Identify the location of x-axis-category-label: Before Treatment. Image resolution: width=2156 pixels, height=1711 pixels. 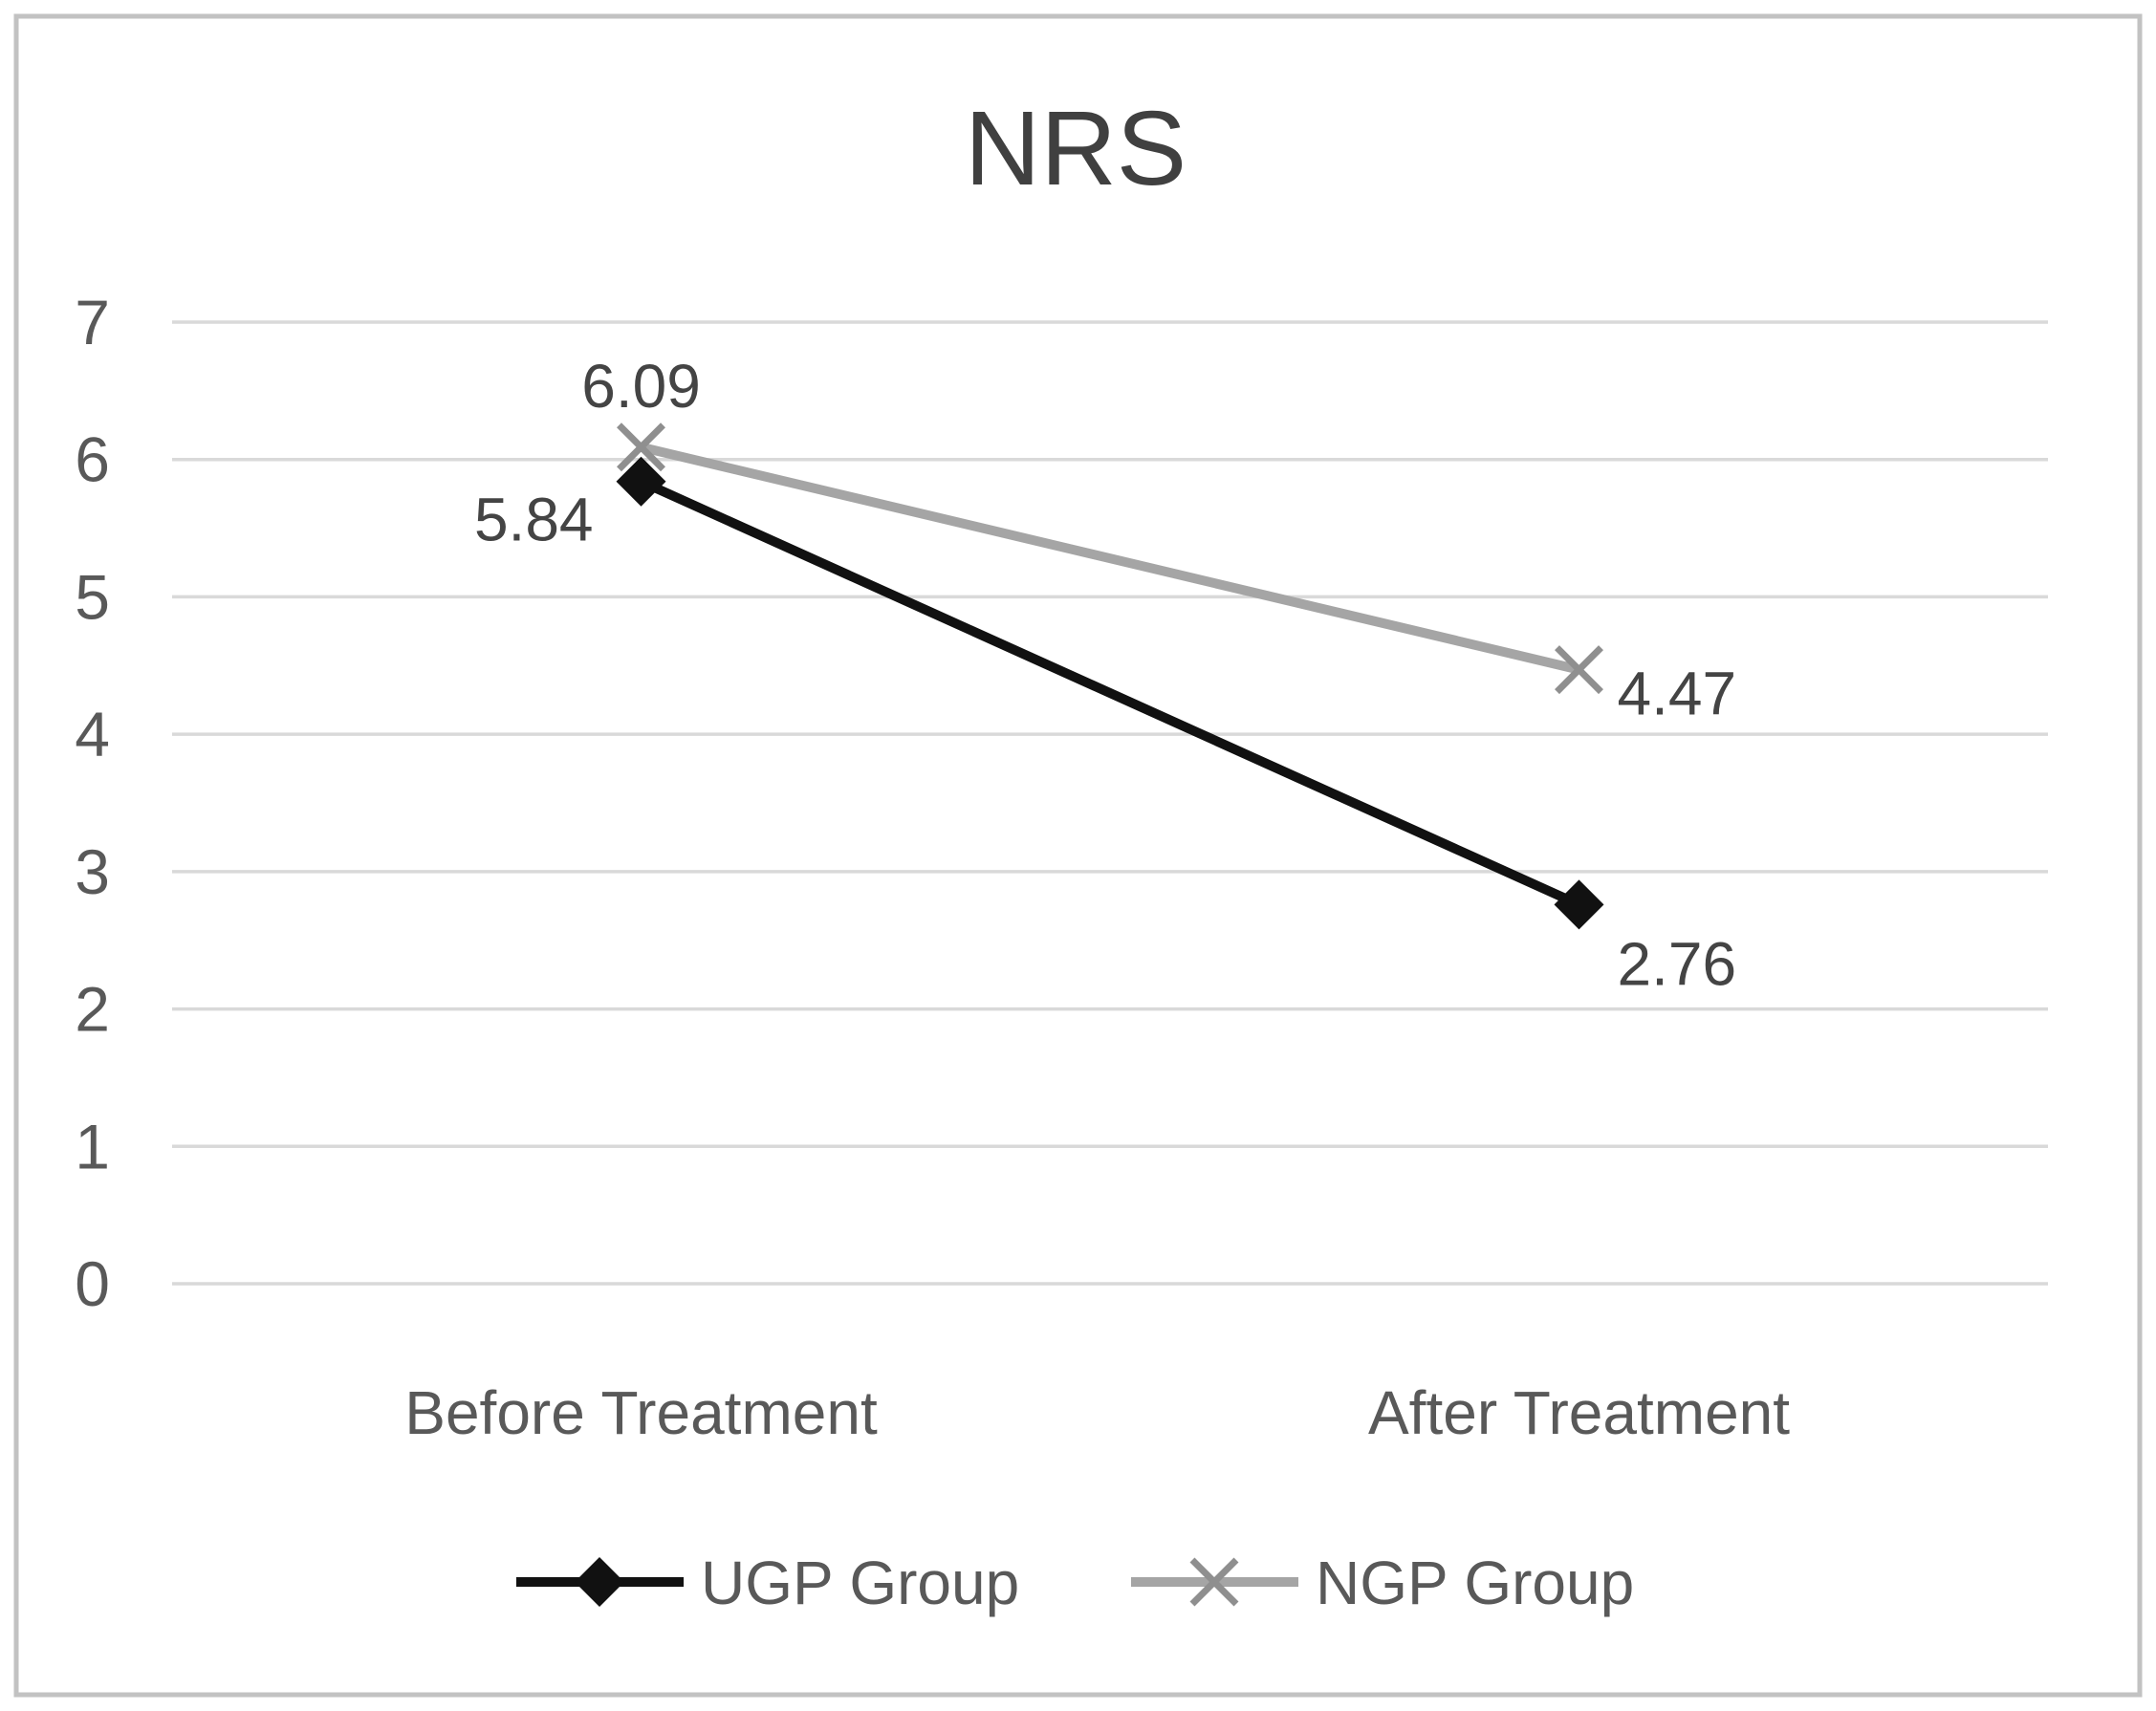
(641, 1412).